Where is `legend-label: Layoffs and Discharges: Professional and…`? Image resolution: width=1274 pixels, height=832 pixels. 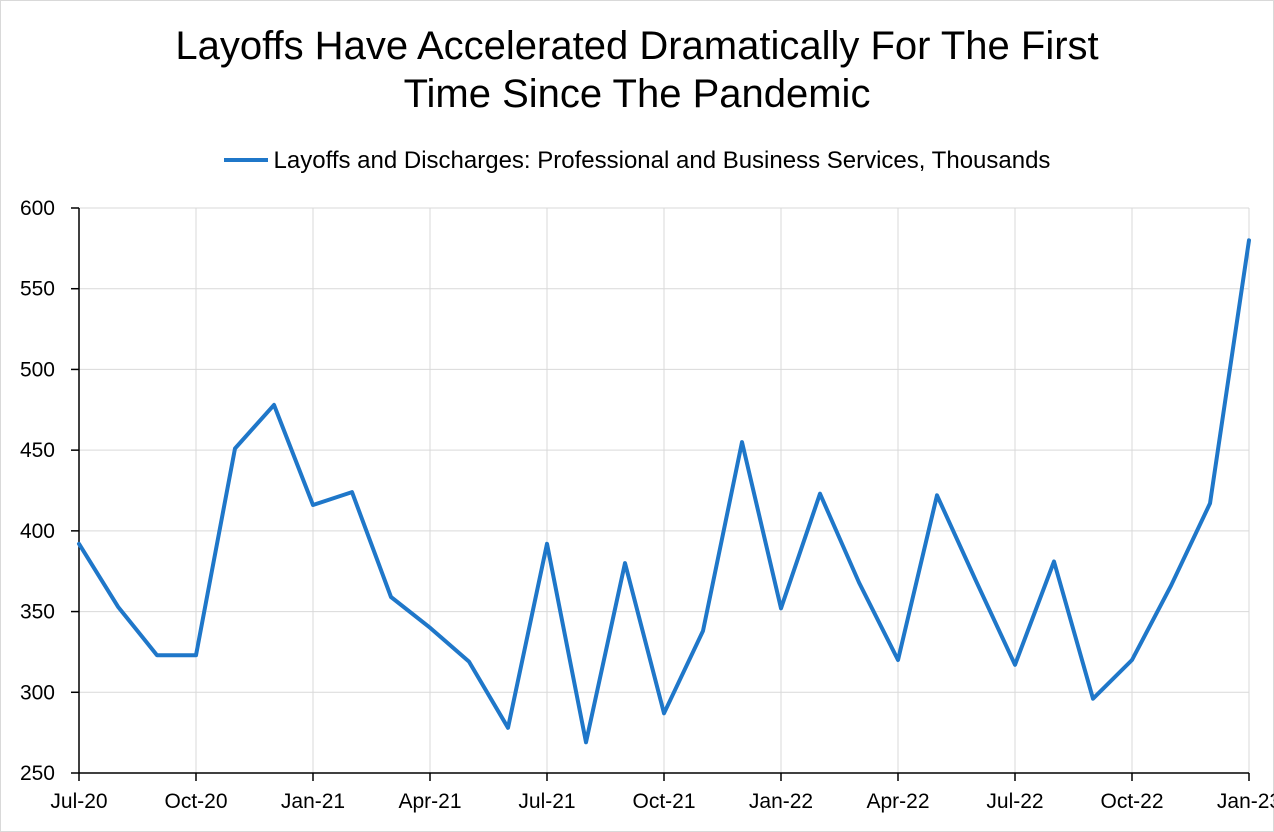
legend-label: Layoffs and Discharges: Professional and… is located at coordinates (662, 160).